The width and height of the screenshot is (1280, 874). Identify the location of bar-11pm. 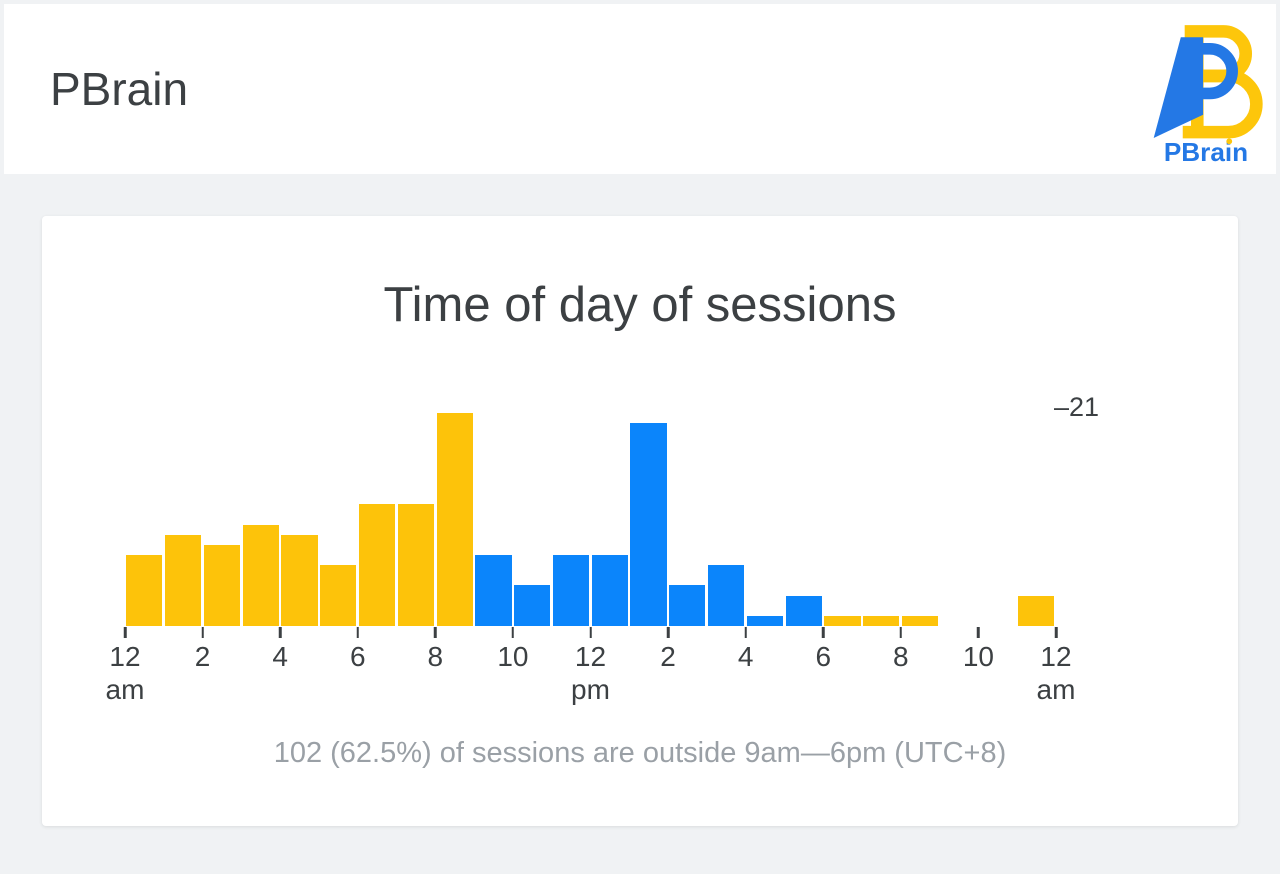
(1036, 610).